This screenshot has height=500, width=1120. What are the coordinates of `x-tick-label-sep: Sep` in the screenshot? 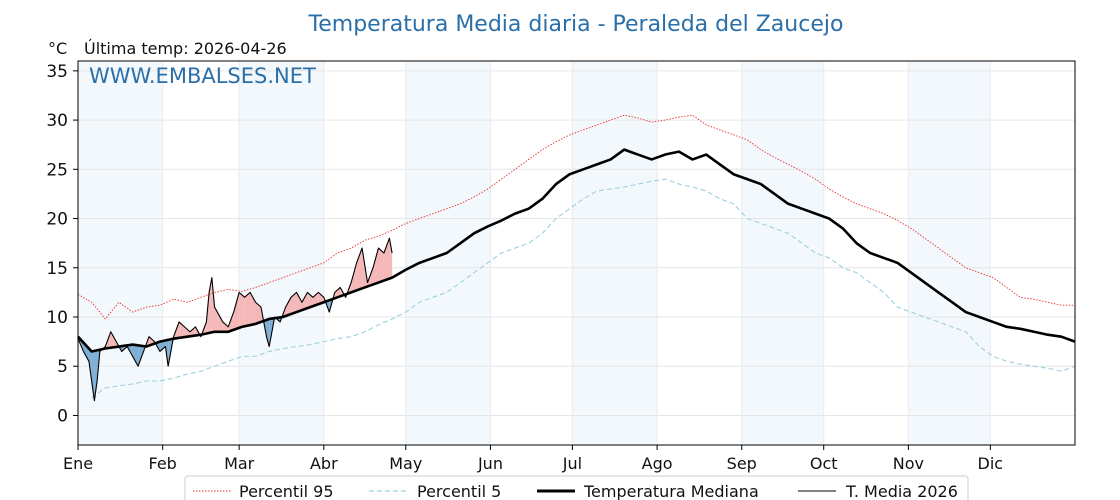 It's located at (742, 463).